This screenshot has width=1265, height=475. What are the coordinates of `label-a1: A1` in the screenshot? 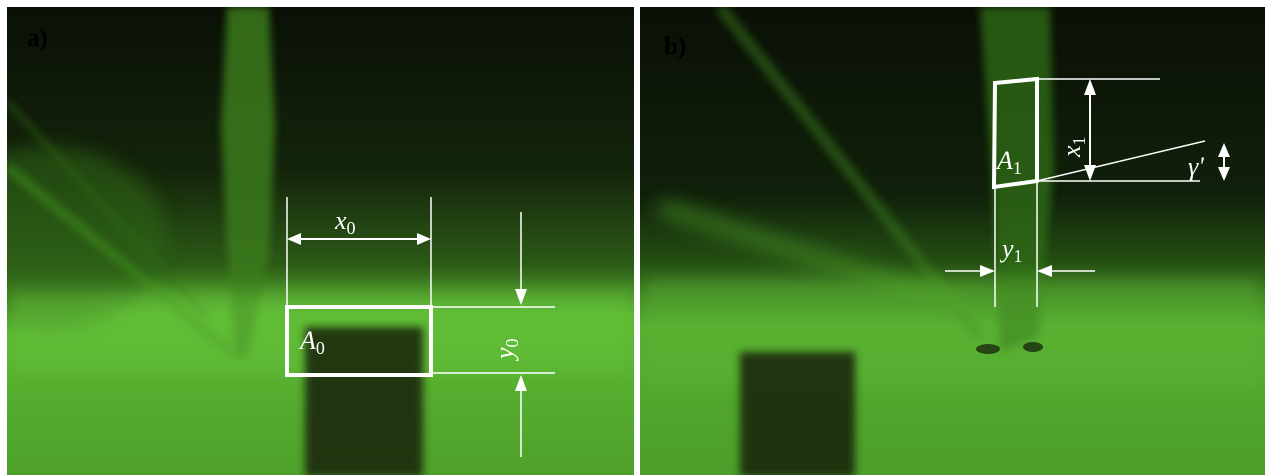 It's located at (1008, 162).